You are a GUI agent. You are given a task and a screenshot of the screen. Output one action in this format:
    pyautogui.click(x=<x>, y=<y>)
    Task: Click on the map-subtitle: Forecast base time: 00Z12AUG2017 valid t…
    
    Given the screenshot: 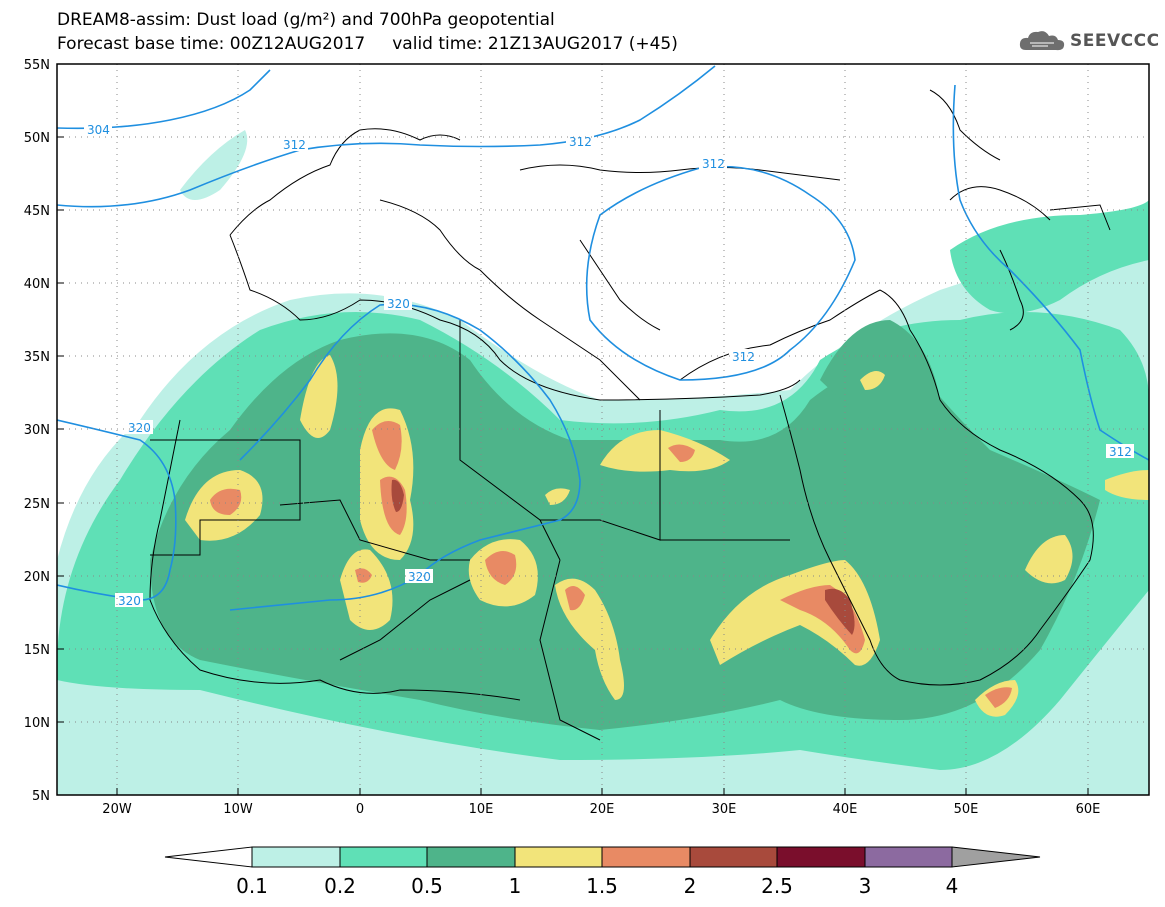 What is the action you would take?
    pyautogui.click(x=367, y=44)
    